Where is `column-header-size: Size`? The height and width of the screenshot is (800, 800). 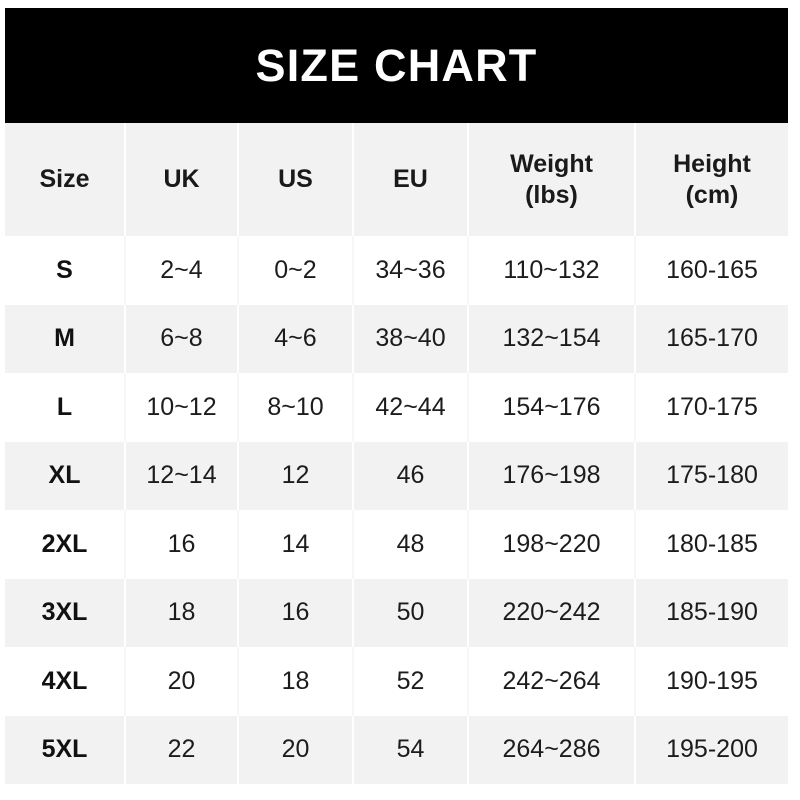 column-header-size: Size is located at coordinates (65, 179).